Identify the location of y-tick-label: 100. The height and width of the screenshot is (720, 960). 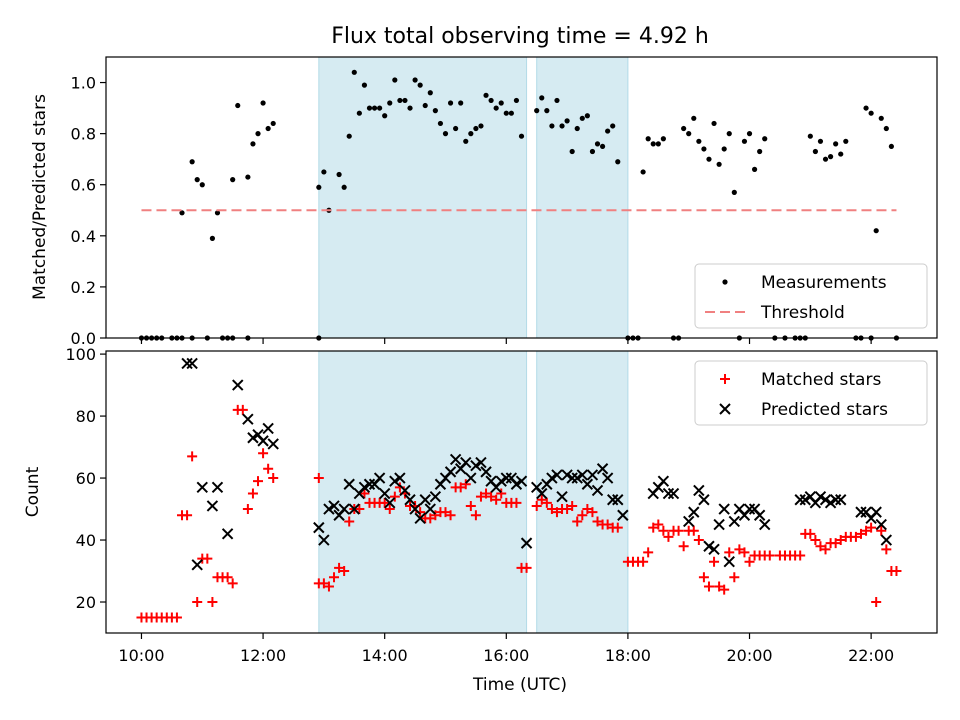
(80, 354).